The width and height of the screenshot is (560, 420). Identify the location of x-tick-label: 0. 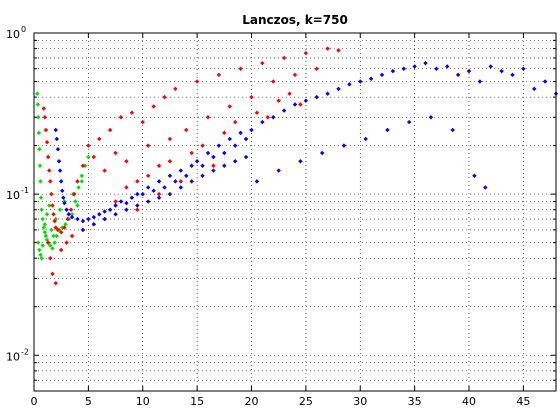
(34, 401).